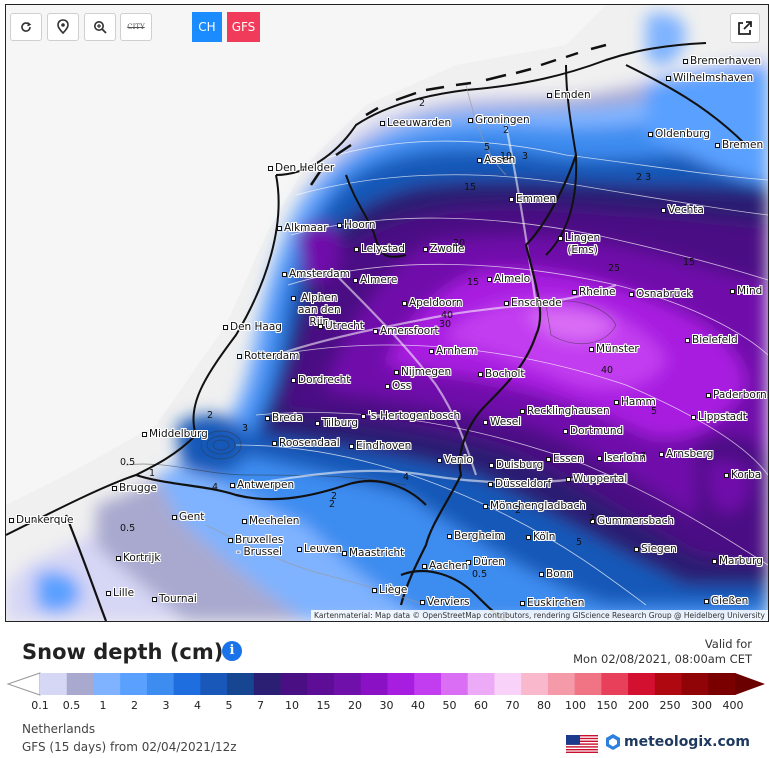 The height and width of the screenshot is (758, 769). Describe the element at coordinates (215, 487) in the screenshot. I see `contour-value-label: 4` at that location.